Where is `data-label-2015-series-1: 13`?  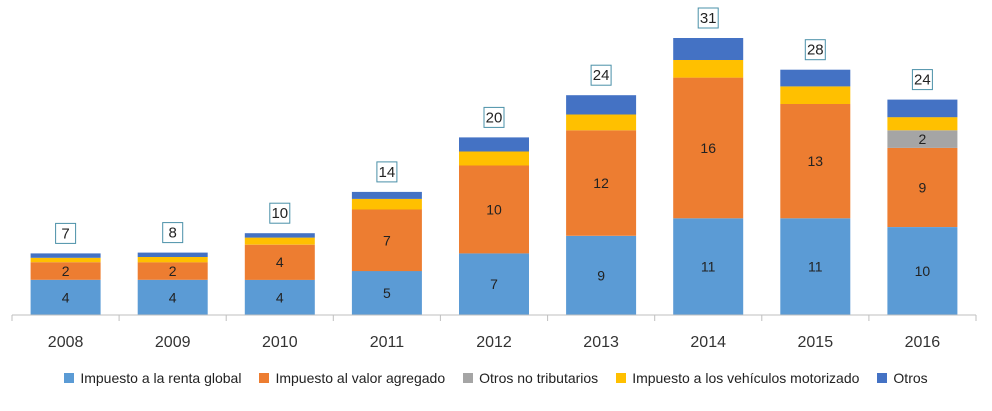
data-label-2015-series-1: 13 is located at coordinates (816, 161).